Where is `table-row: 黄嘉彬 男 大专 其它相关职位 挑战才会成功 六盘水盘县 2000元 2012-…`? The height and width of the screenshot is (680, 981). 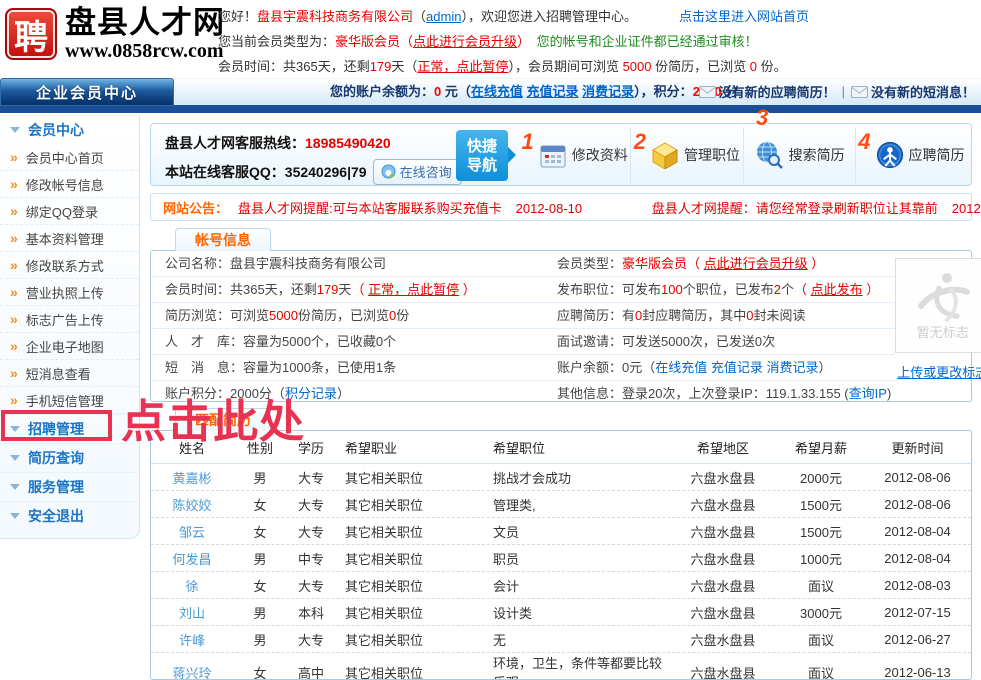 table-row: 黄嘉彬 男 大专 其它相关职位 挑战才会成功 六盘水盘县 2000元 2012-… is located at coordinates (561, 477).